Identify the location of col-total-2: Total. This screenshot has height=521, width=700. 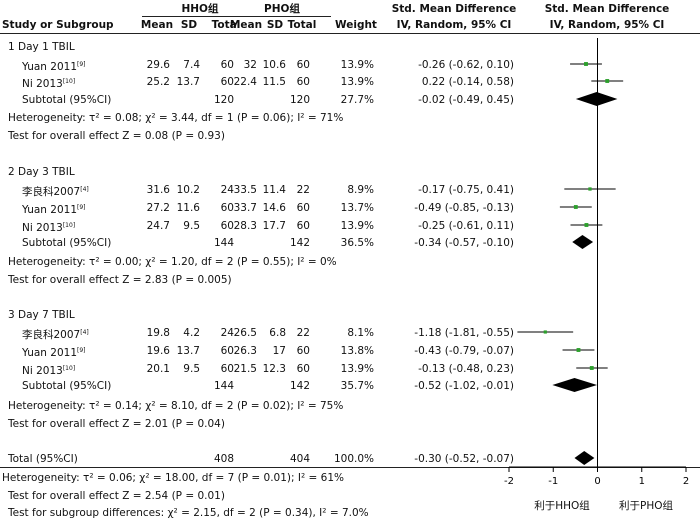
(302, 25).